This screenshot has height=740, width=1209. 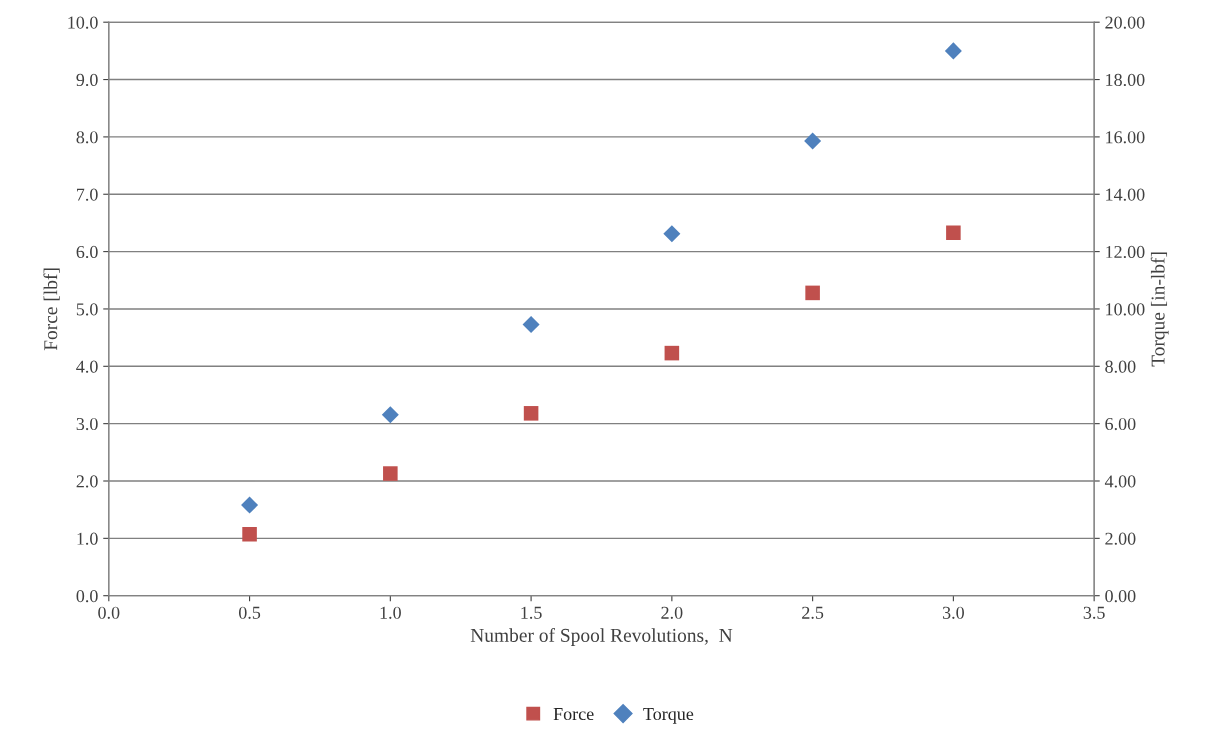 I want to click on y2-tick-label: 10.00, so click(x=1125, y=309).